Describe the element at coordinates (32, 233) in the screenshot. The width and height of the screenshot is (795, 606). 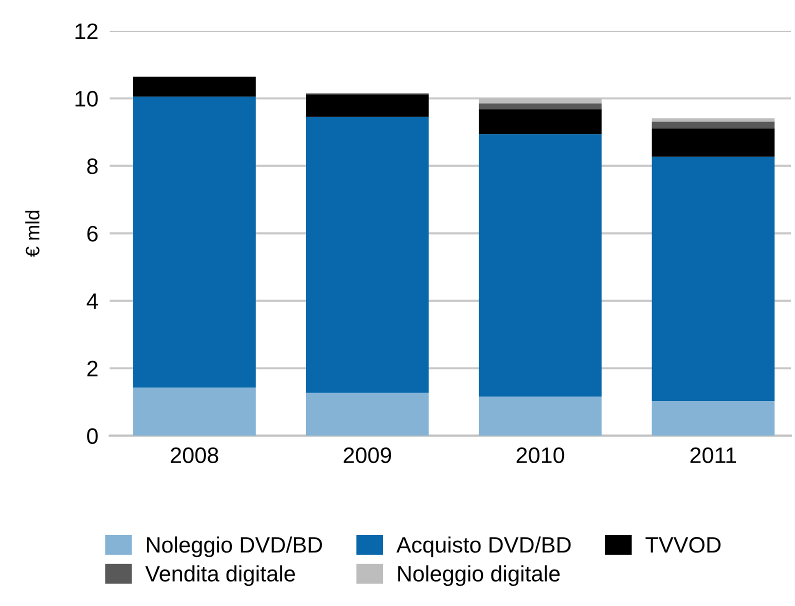
I see `y-axis-title: € mld` at that location.